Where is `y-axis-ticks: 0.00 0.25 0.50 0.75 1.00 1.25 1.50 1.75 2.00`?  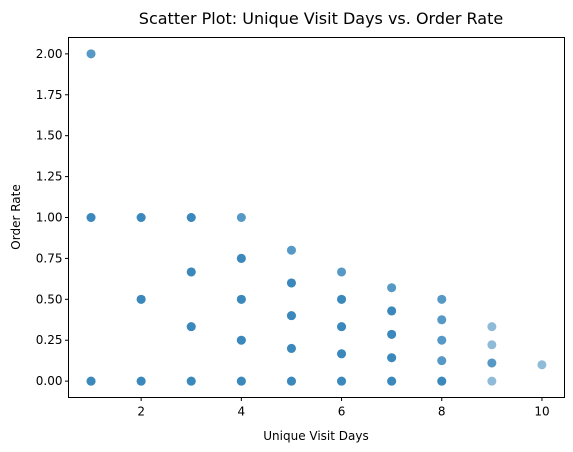 y-axis-ticks: 0.00 0.25 0.50 0.75 1.00 1.25 1.50 1.75 2.00 is located at coordinates (52, 217).